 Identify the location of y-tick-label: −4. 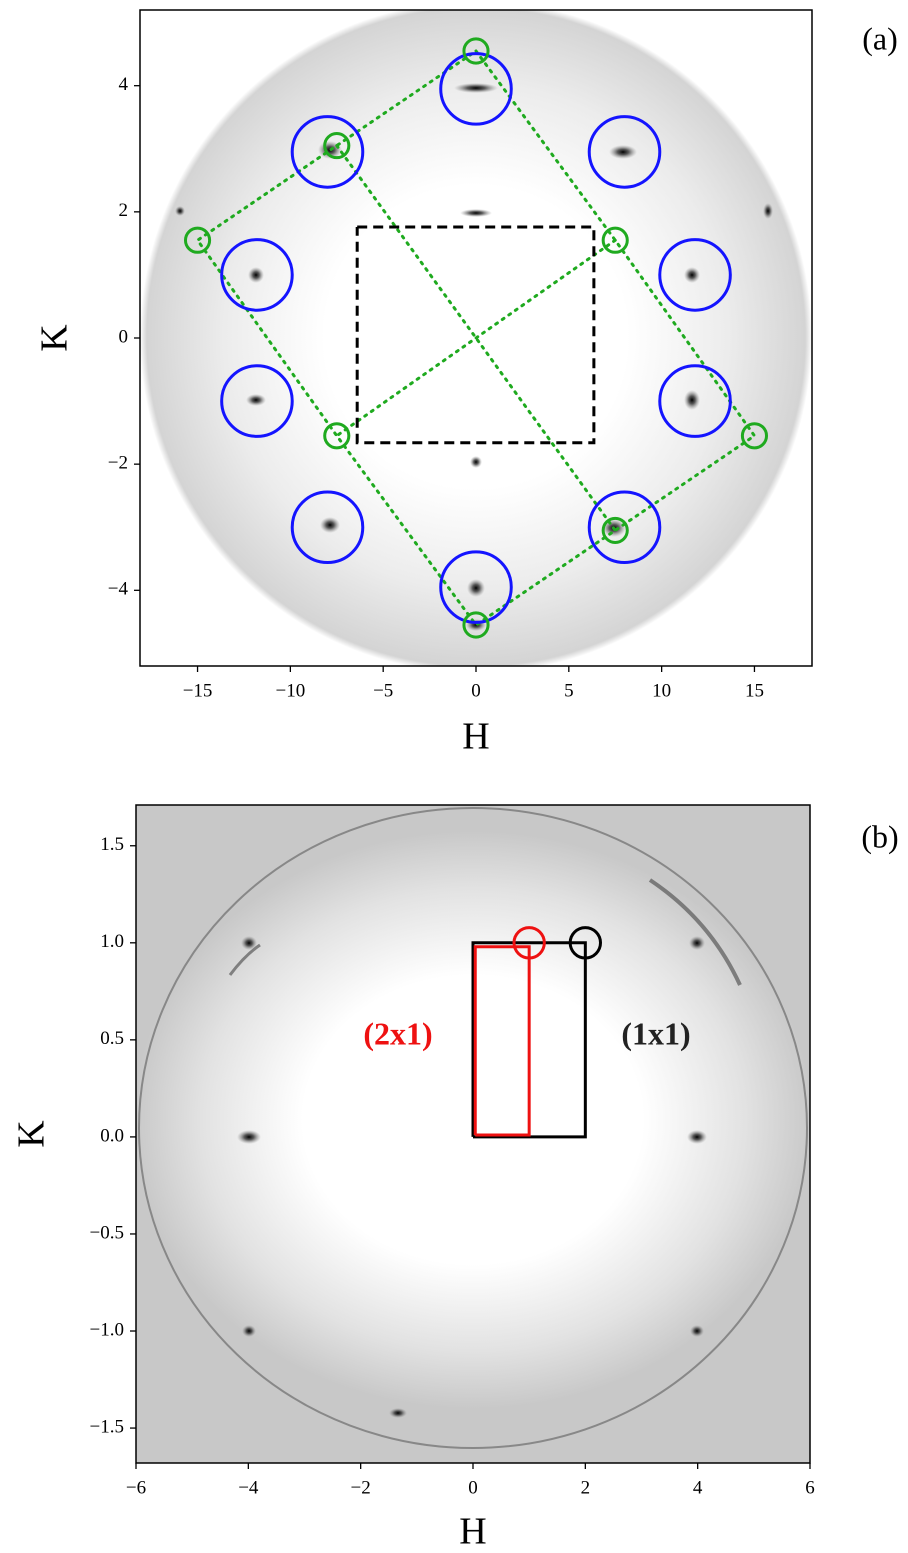
(118, 589).